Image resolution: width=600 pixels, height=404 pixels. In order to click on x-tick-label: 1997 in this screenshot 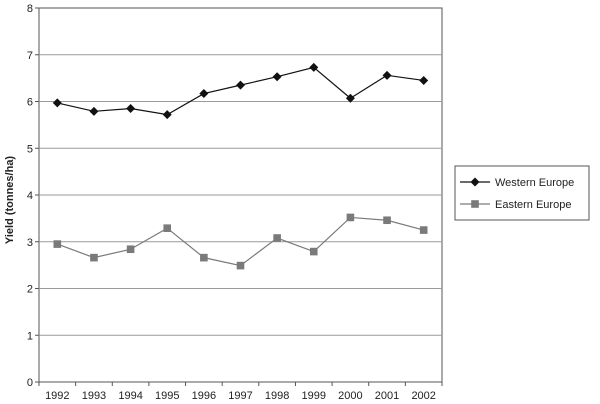, I will do `click(240, 396)`.